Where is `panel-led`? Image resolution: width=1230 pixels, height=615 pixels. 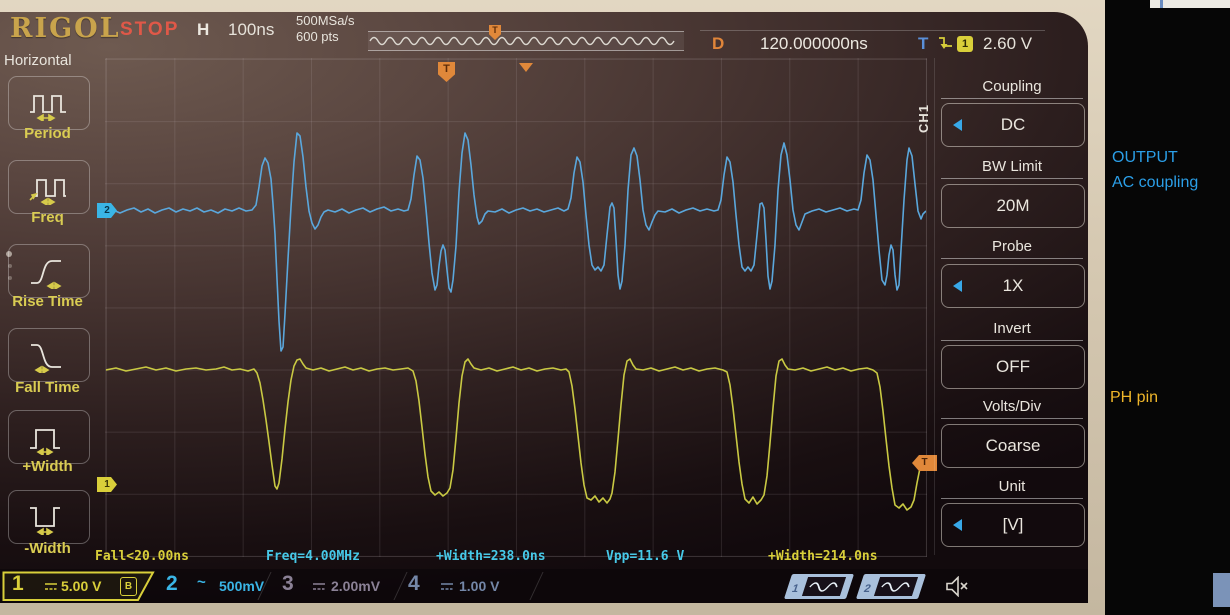
panel-led is located at coordinates (9, 254).